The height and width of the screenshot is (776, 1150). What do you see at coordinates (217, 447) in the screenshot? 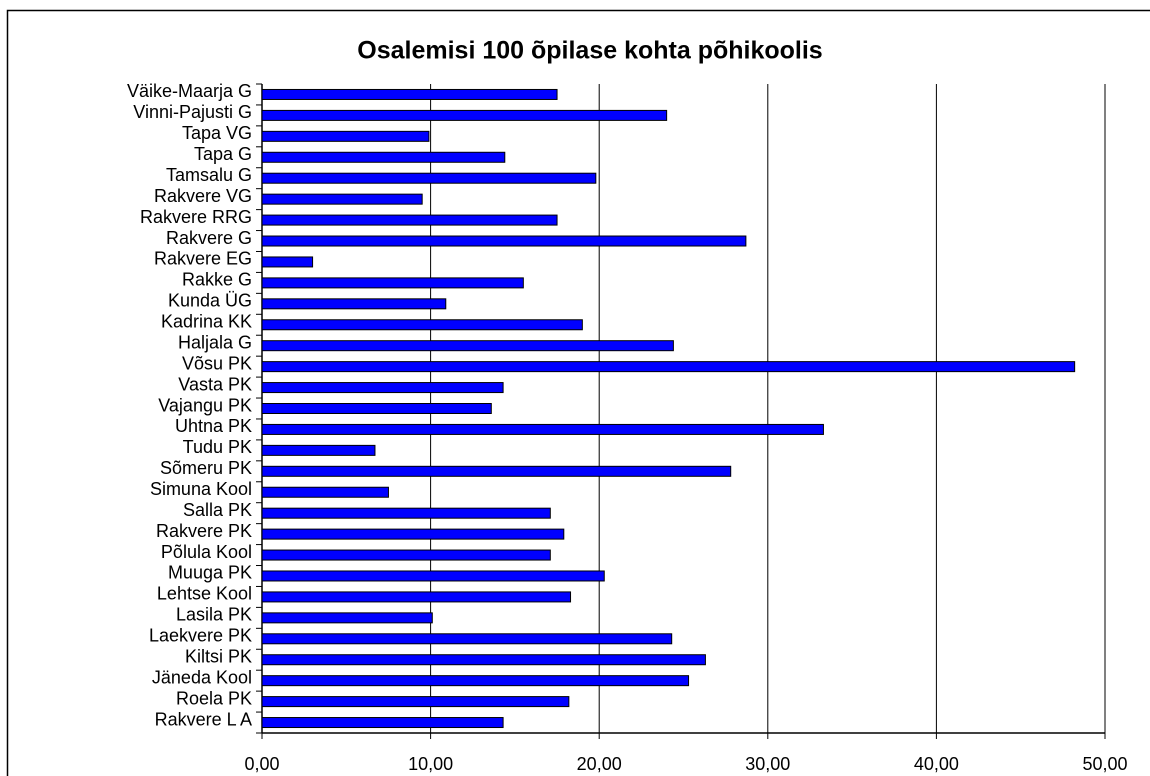
I see `y-tick-label: Tudu PK` at bounding box center [217, 447].